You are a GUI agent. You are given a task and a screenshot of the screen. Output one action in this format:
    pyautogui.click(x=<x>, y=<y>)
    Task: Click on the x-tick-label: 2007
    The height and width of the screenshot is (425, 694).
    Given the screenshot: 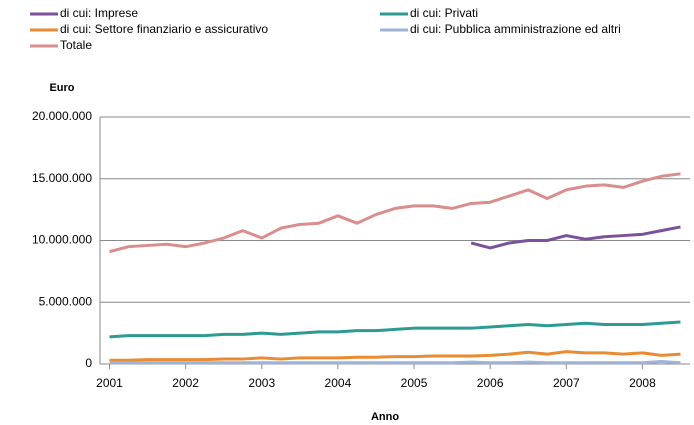 What is the action you would take?
    pyautogui.click(x=566, y=383)
    